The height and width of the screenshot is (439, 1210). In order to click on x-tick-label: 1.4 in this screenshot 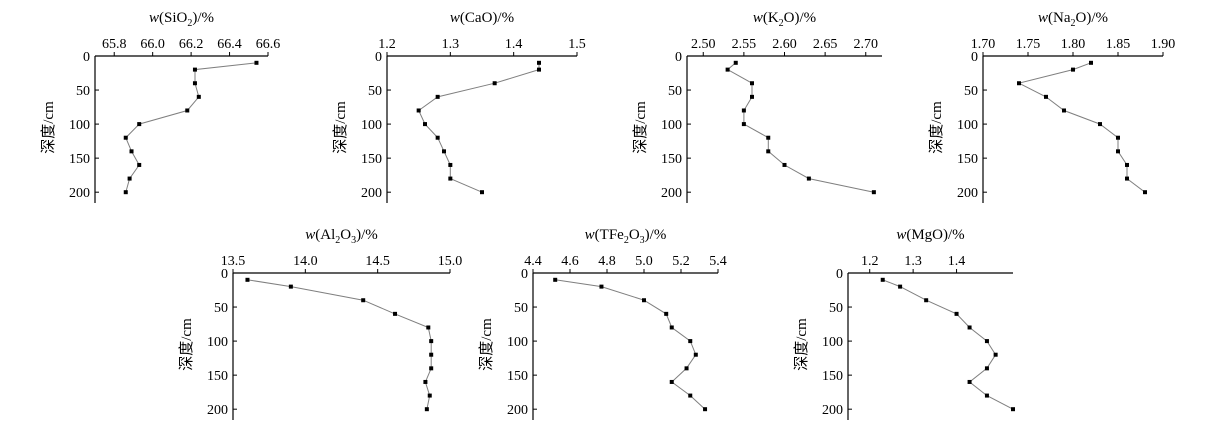, I will do `click(957, 261)`.